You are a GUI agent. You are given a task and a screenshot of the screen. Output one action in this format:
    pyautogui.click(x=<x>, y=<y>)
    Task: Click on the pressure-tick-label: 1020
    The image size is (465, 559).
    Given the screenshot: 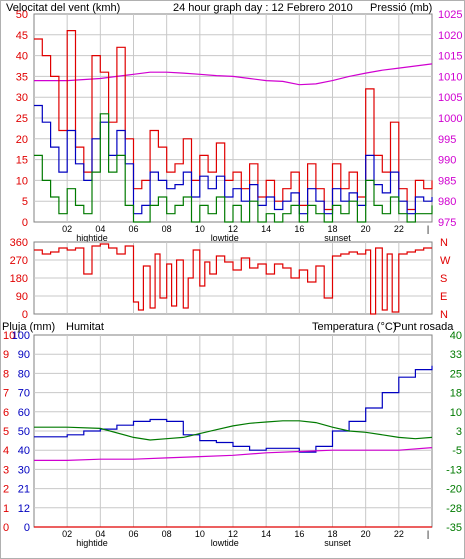 What is the action you would take?
    pyautogui.click(x=450, y=36)
    